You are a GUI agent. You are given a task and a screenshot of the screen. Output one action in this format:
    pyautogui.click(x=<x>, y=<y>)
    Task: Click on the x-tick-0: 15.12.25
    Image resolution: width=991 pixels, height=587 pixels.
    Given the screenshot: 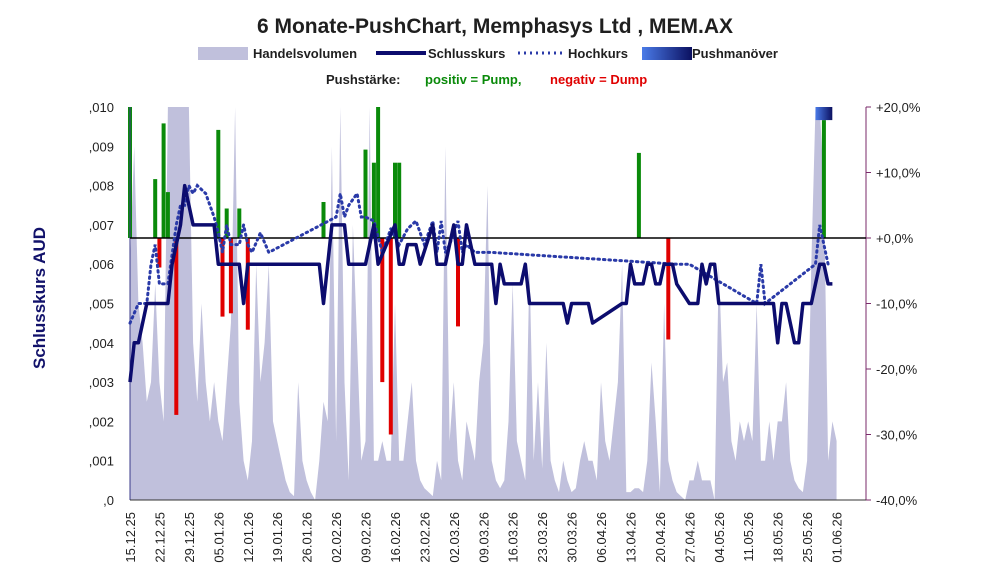 What is the action you would take?
    pyautogui.click(x=130, y=537)
    